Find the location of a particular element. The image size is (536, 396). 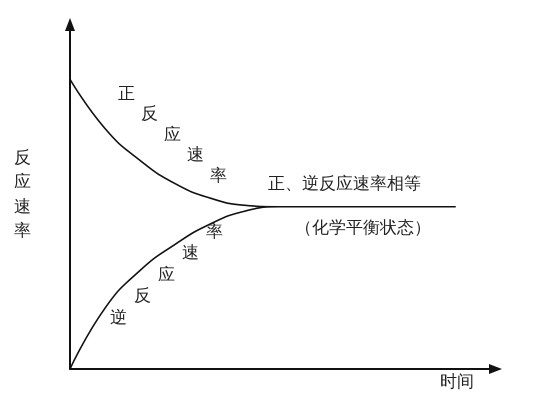

x-axis-title: 时间 is located at coordinates (457, 382).